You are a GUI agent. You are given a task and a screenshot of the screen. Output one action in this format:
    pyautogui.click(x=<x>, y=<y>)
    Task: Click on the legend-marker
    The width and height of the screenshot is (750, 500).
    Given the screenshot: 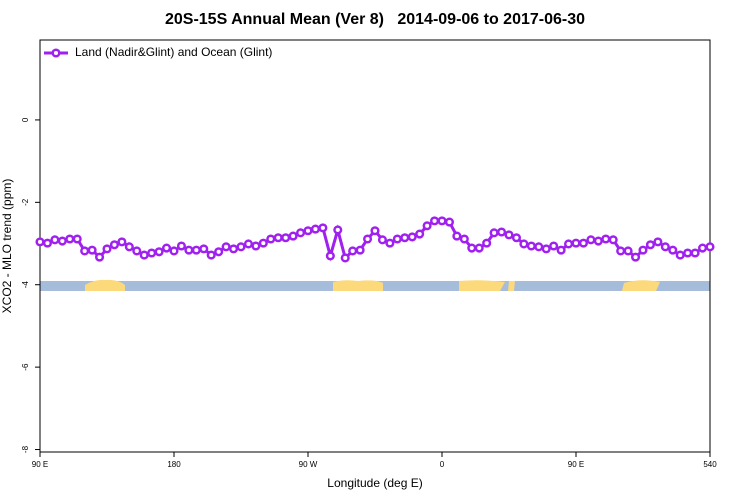 What is the action you would take?
    pyautogui.click(x=56, y=53)
    